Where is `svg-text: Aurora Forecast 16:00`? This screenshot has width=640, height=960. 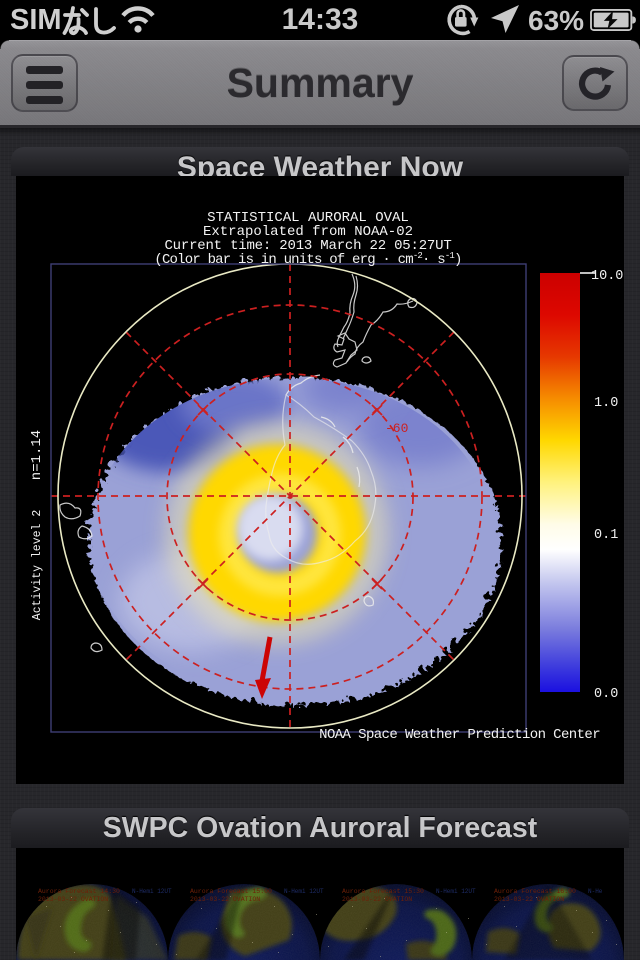 svg-text: Aurora Forecast 16:00 is located at coordinates (535, 891).